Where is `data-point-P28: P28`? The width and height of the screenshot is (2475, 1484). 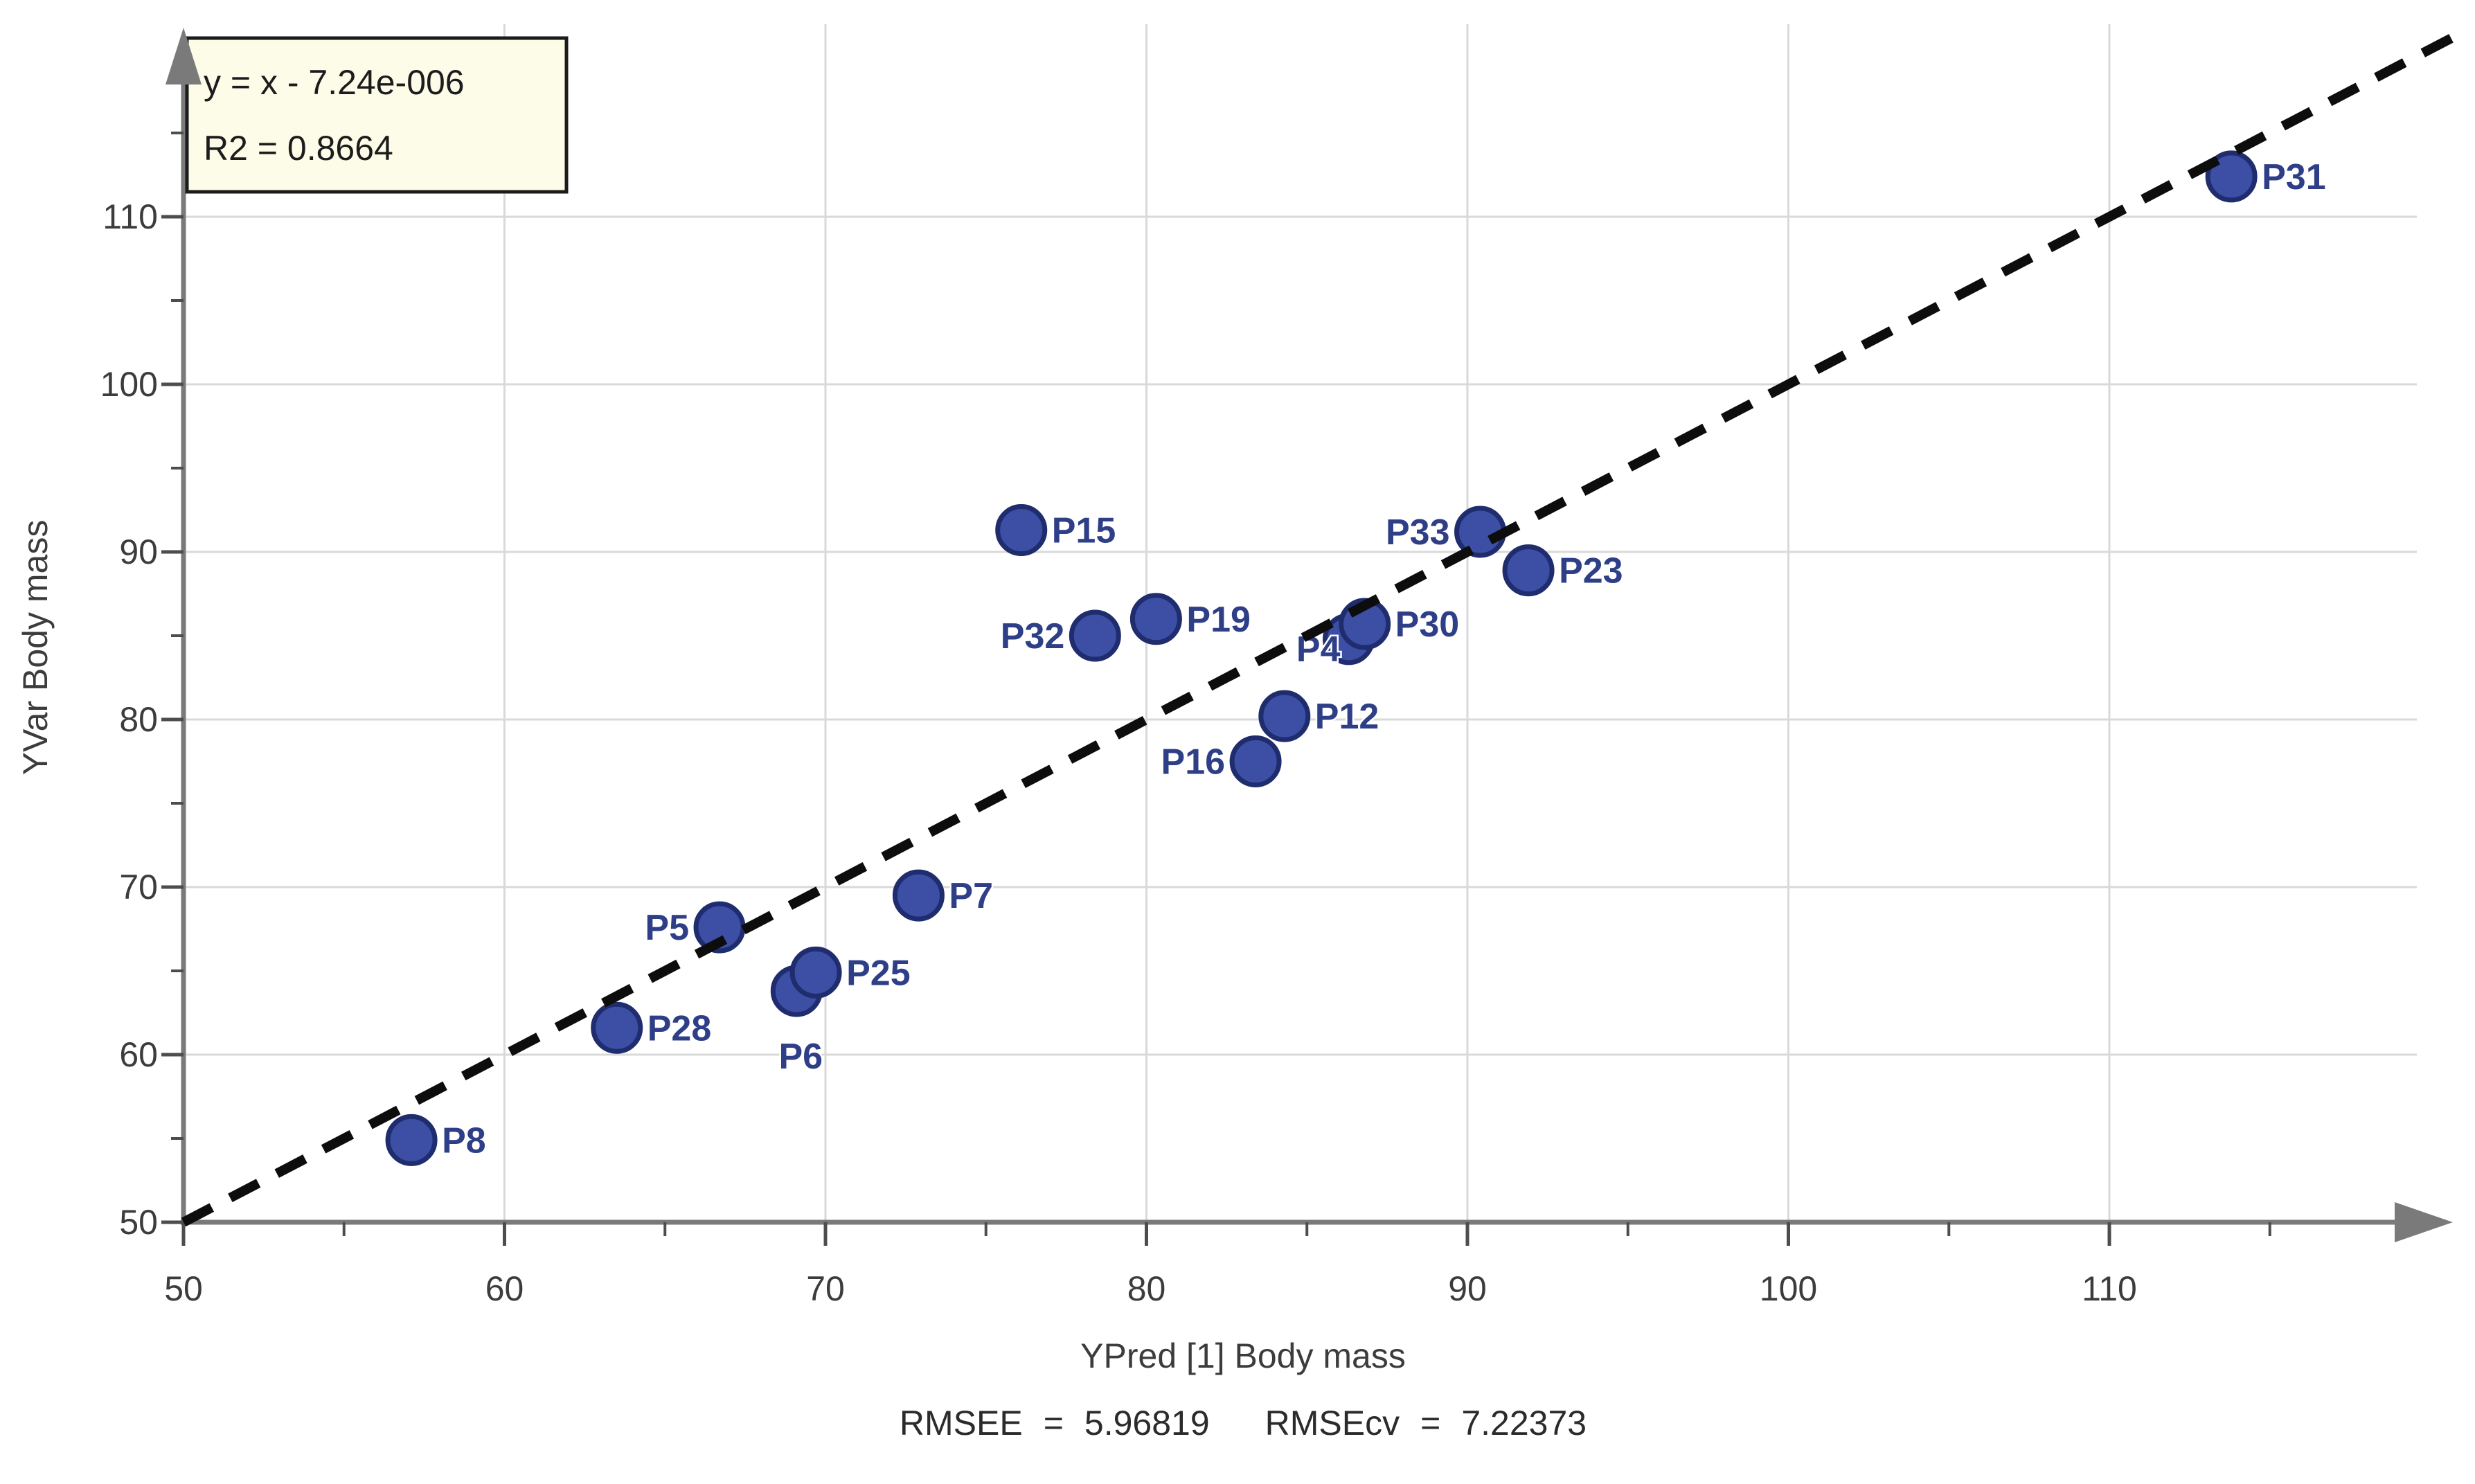
data-point-P28: P28 is located at coordinates (652, 1027).